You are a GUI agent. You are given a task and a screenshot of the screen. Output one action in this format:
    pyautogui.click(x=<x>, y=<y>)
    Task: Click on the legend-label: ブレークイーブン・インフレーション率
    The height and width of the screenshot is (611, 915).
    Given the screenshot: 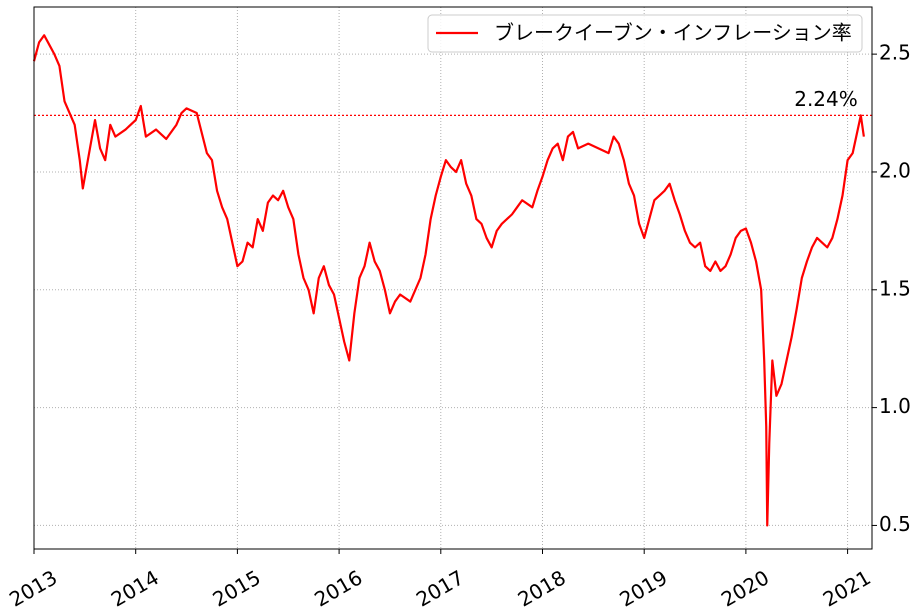 What is the action you would take?
    pyautogui.click(x=673, y=33)
    